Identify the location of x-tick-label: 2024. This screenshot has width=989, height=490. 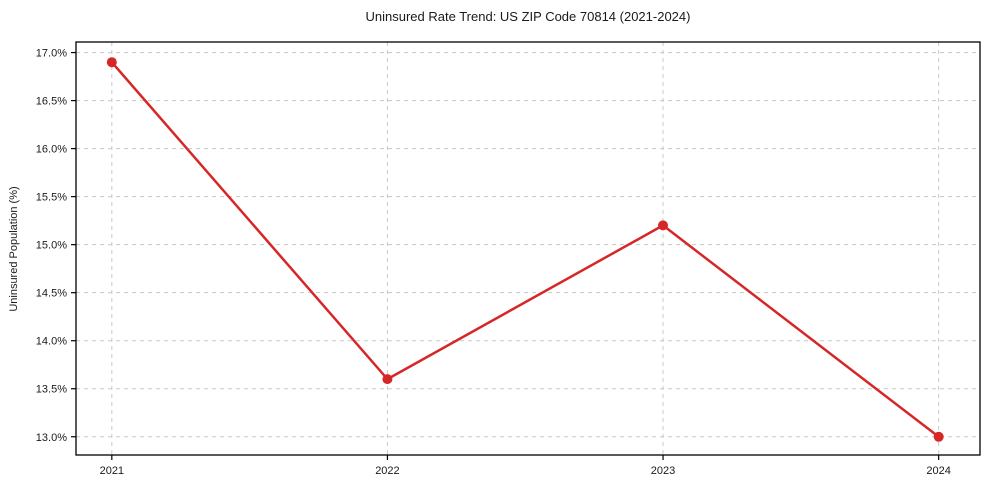
(938, 471).